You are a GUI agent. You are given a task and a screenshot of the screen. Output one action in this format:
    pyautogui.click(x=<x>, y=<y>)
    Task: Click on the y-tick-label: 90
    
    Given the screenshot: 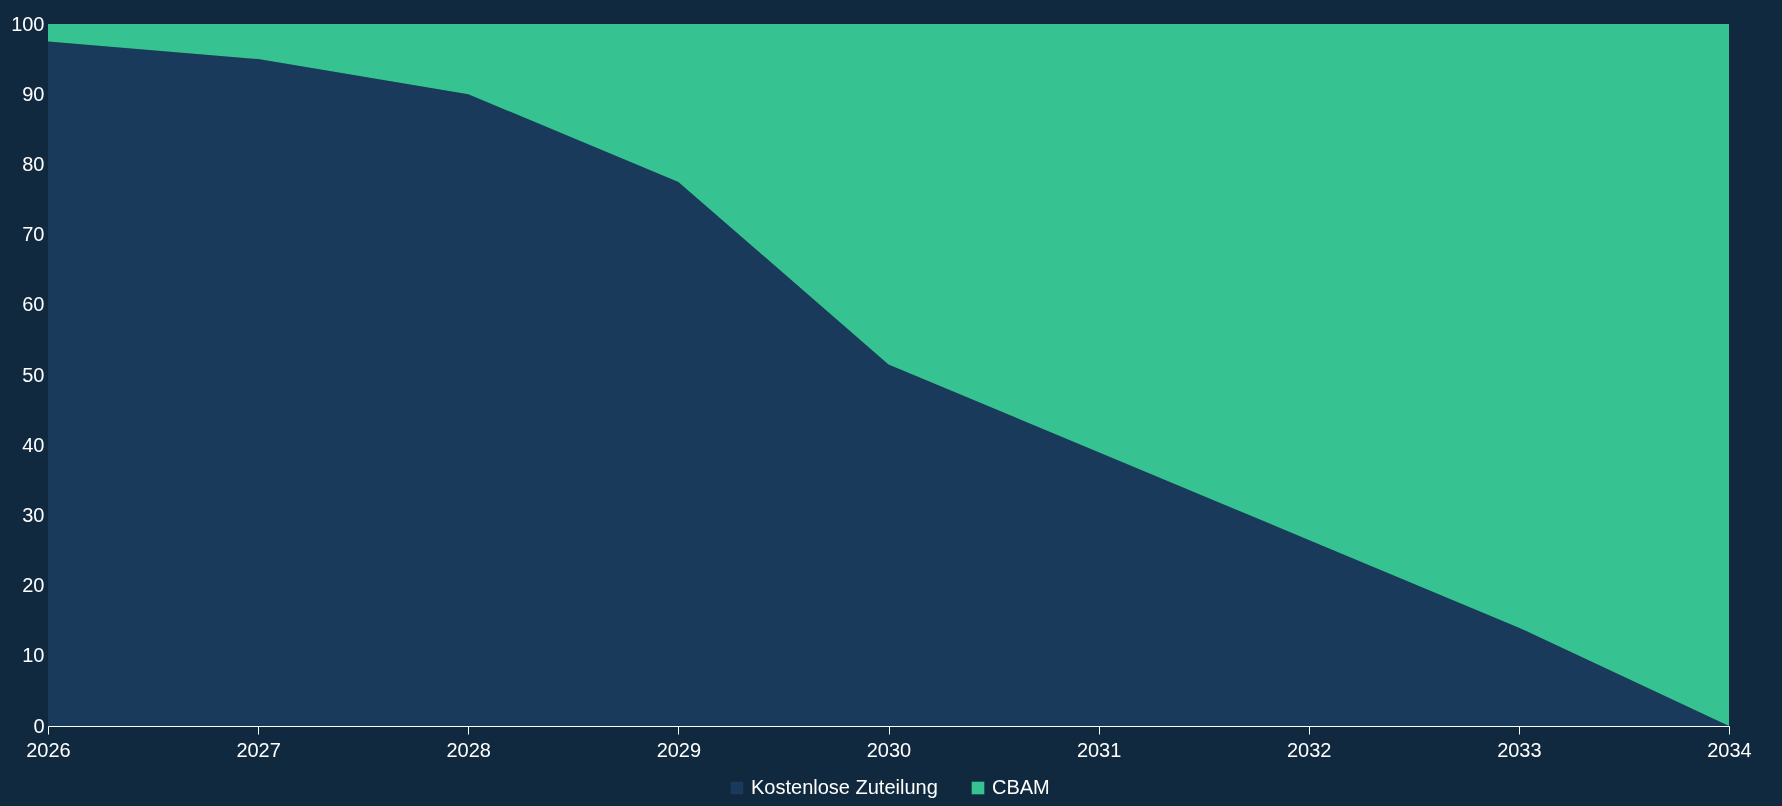 What is the action you would take?
    pyautogui.click(x=33, y=93)
    